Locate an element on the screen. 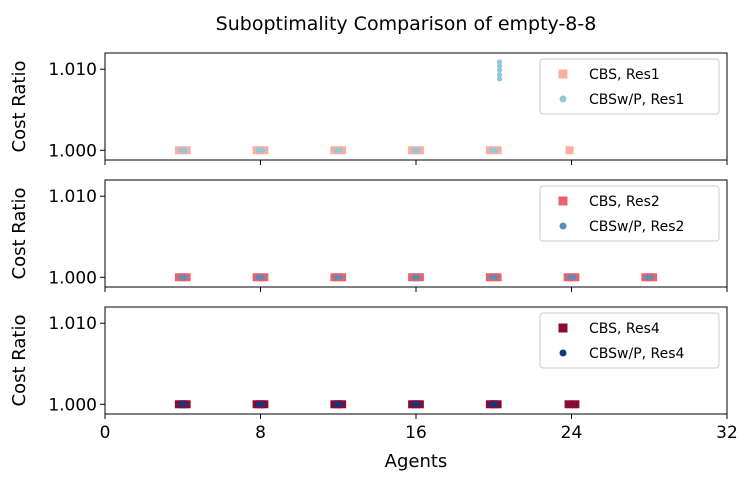  legend-label: CBSw/P, Res2 is located at coordinates (636, 227).